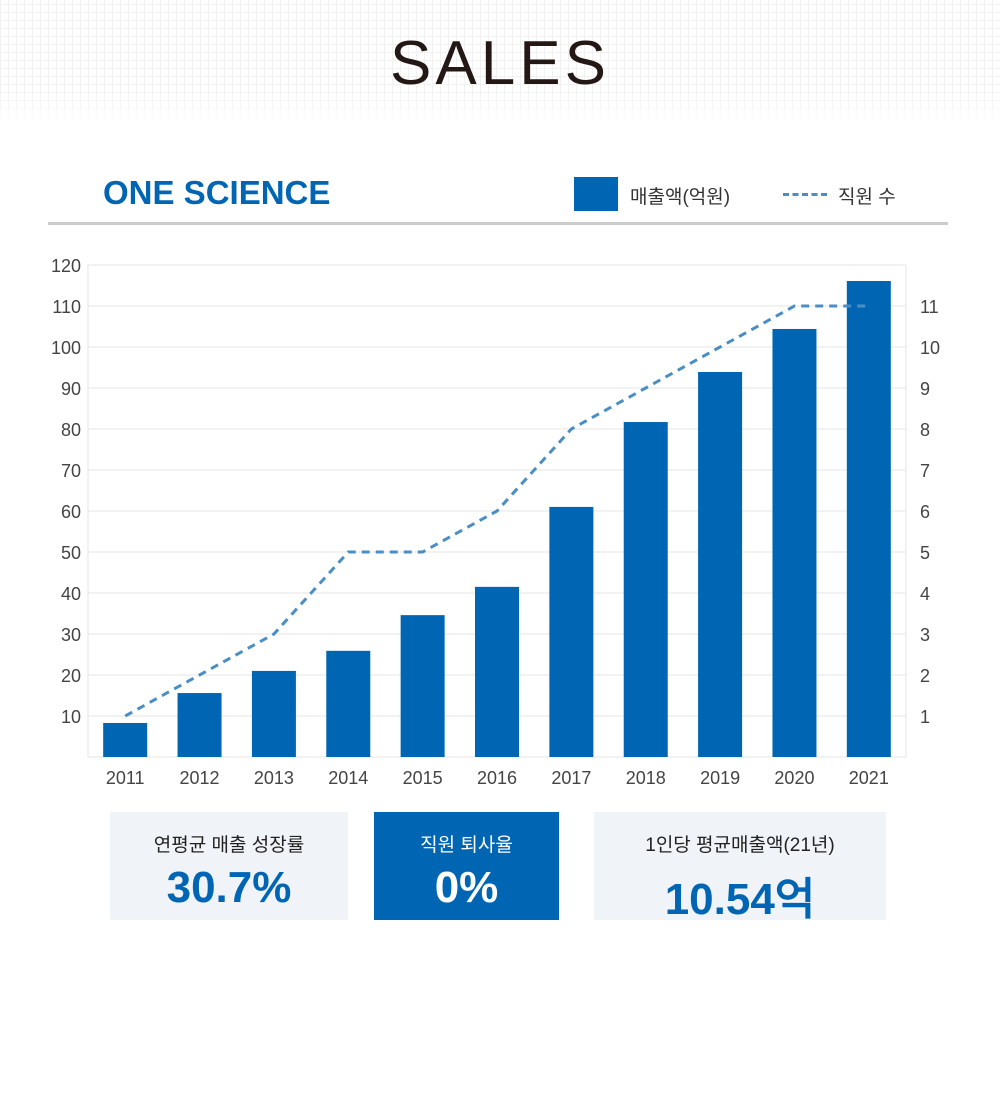 The image size is (1000, 1106). Describe the element at coordinates (71, 676) in the screenshot. I see `y-left-tick-label: 20` at that location.